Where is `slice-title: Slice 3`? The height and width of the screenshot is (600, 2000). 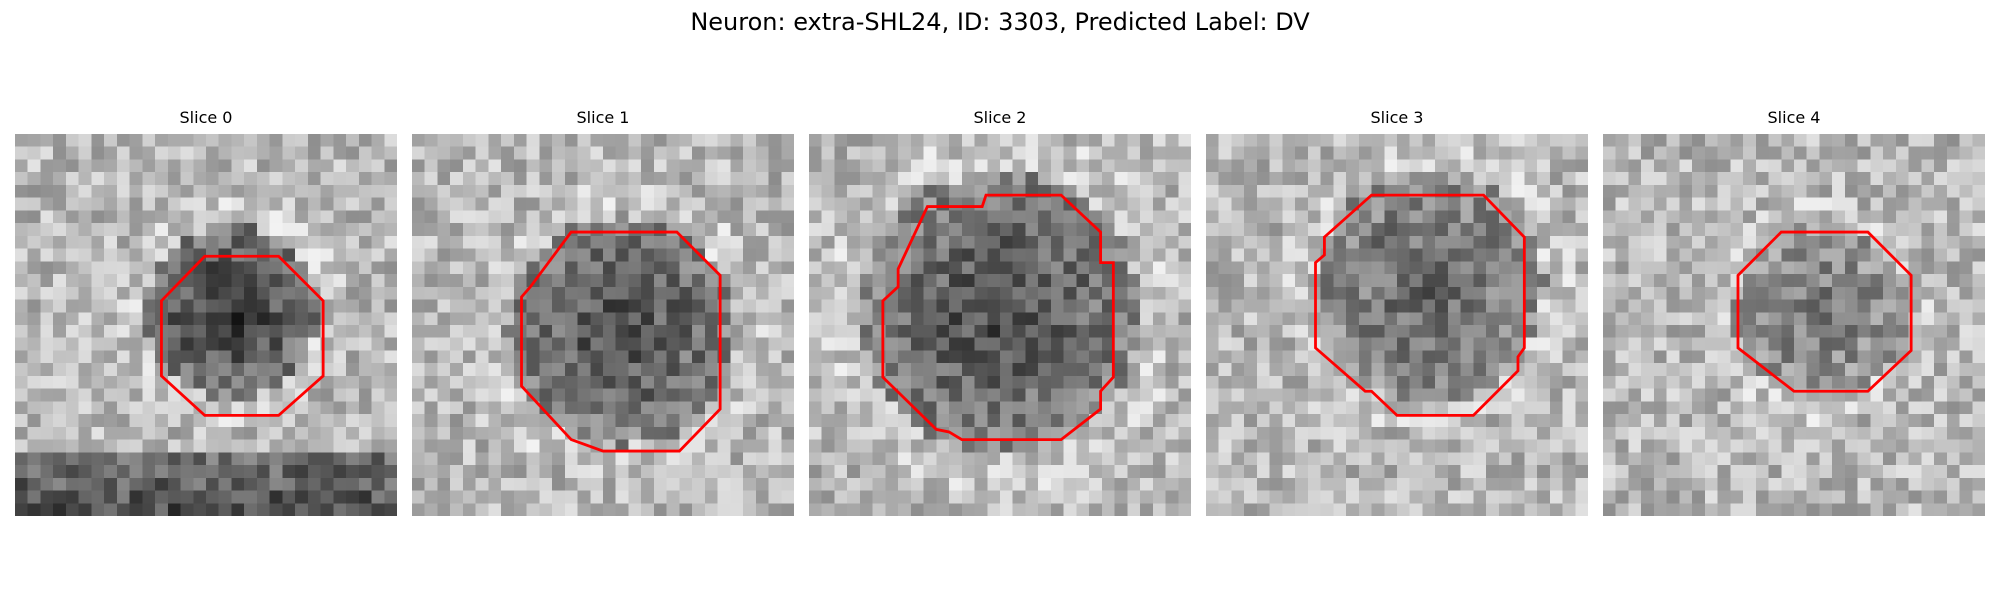 slice-title: Slice 3 is located at coordinates (1397, 117).